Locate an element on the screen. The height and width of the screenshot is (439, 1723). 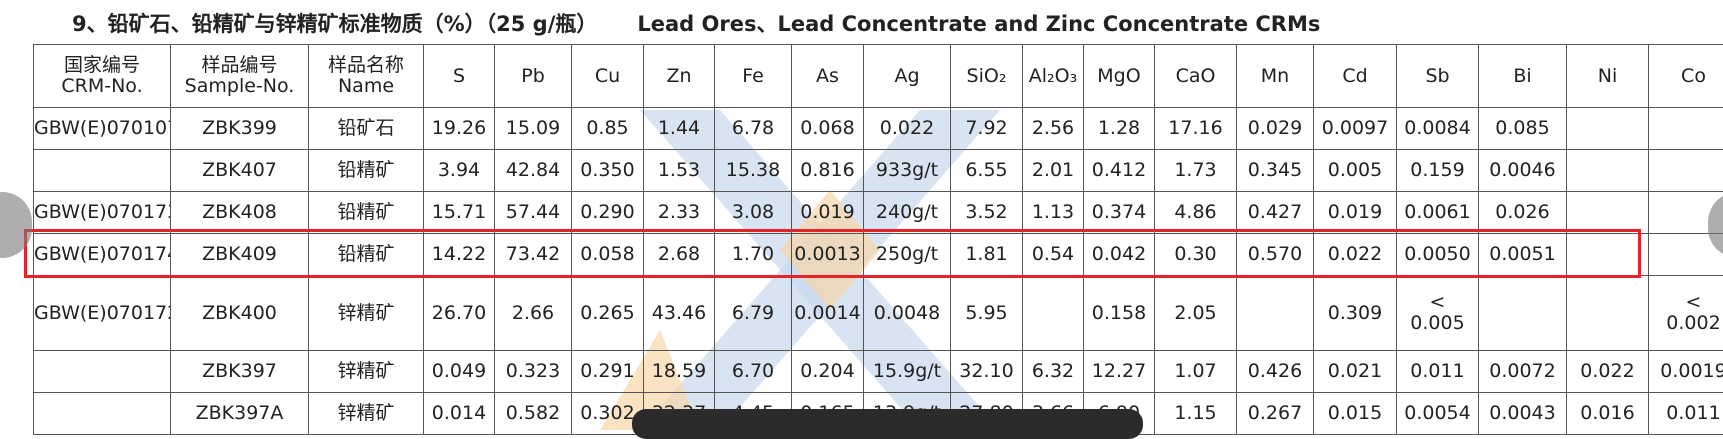
table-cell: 5.95 is located at coordinates (987, 313).